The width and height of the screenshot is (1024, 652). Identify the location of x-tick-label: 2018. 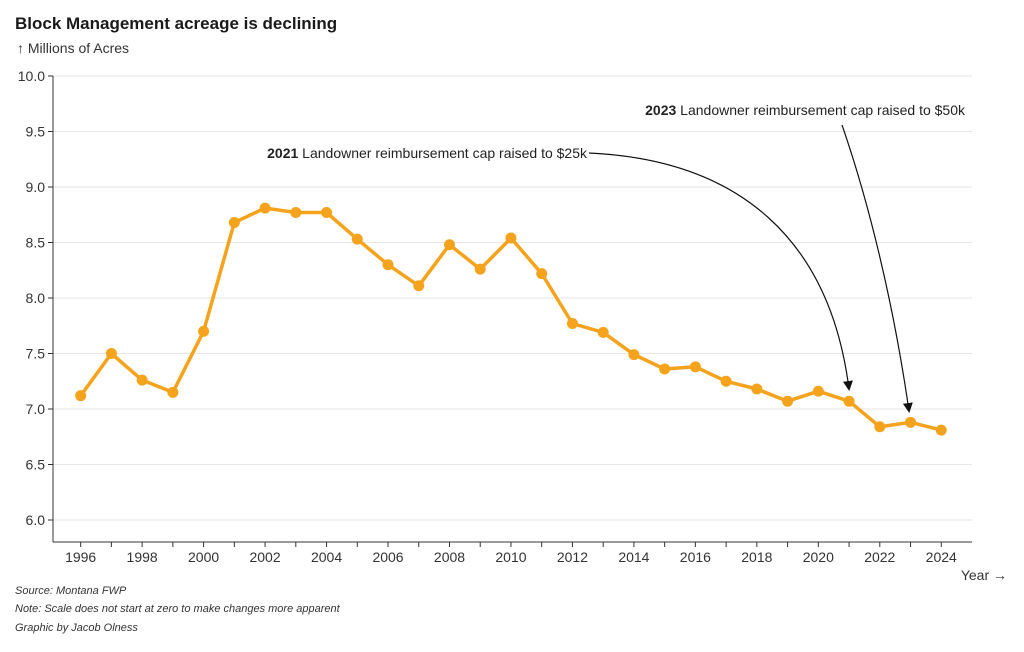
(756, 557).